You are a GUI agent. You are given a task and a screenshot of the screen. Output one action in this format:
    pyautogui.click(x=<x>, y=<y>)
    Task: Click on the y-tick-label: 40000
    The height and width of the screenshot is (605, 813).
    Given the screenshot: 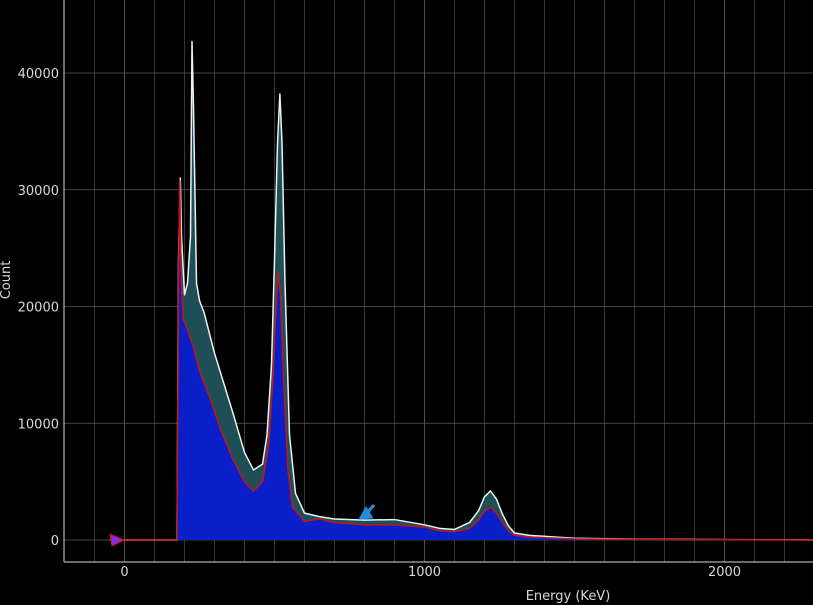 What is the action you would take?
    pyautogui.click(x=38, y=74)
    